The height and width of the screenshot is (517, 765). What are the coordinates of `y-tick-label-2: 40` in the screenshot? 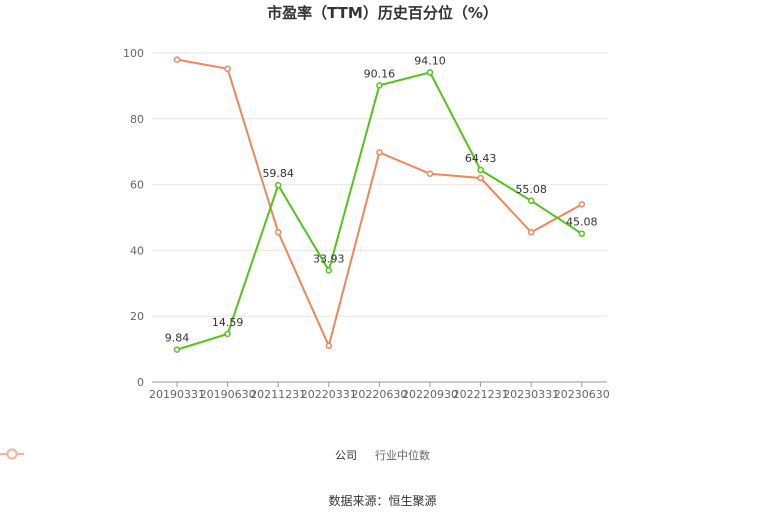 It's located at (137, 250).